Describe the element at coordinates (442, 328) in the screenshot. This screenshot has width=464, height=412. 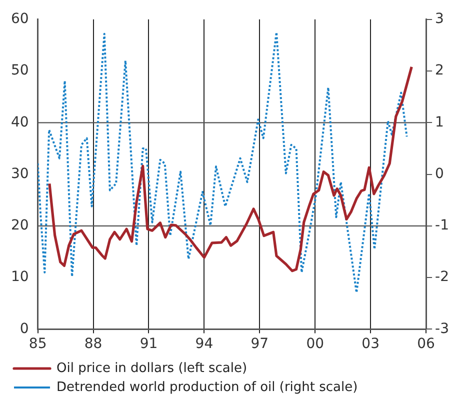
I see `y2-tick-label: -3` at that location.